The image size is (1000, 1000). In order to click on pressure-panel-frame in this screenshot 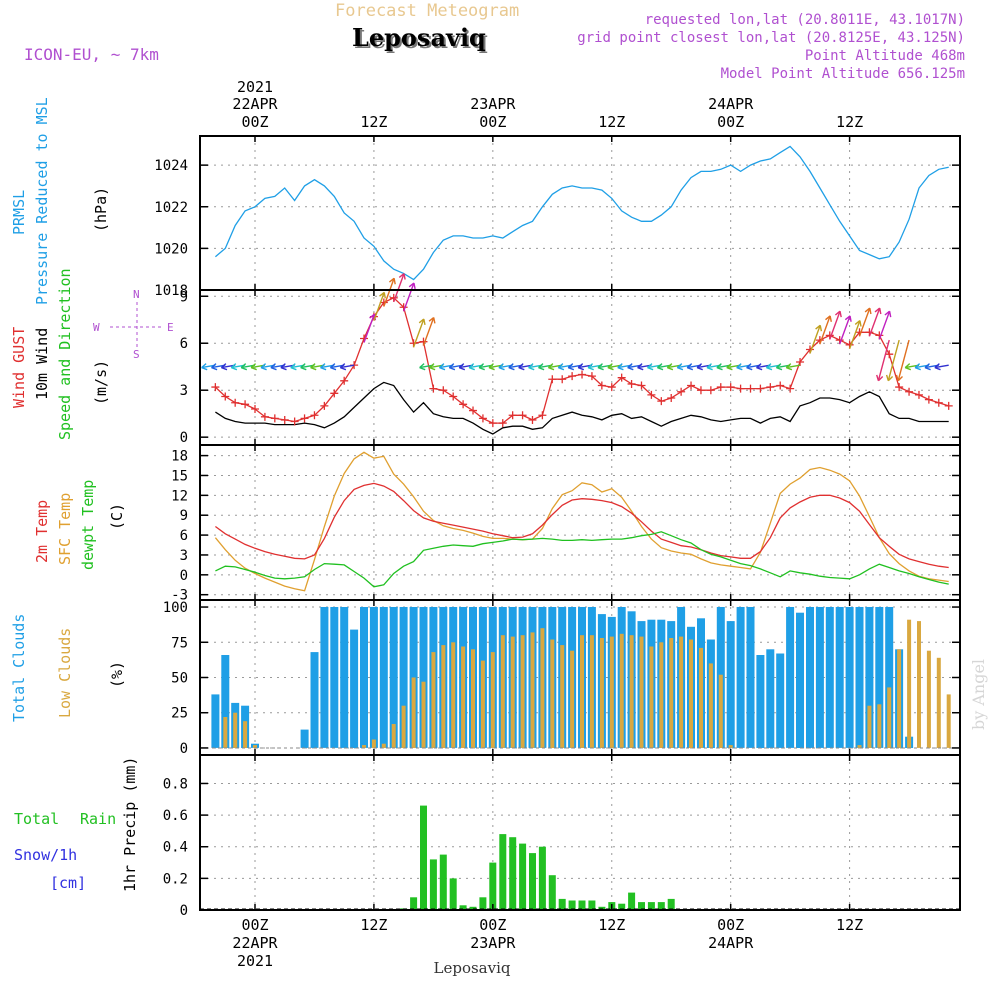, I will do `click(580, 213)`.